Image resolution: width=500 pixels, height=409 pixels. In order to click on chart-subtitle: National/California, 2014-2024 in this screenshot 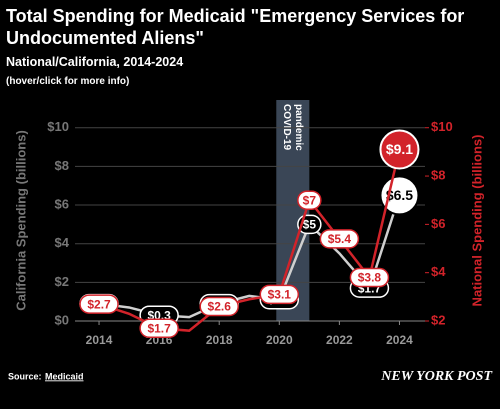, I will do `click(95, 62)`.